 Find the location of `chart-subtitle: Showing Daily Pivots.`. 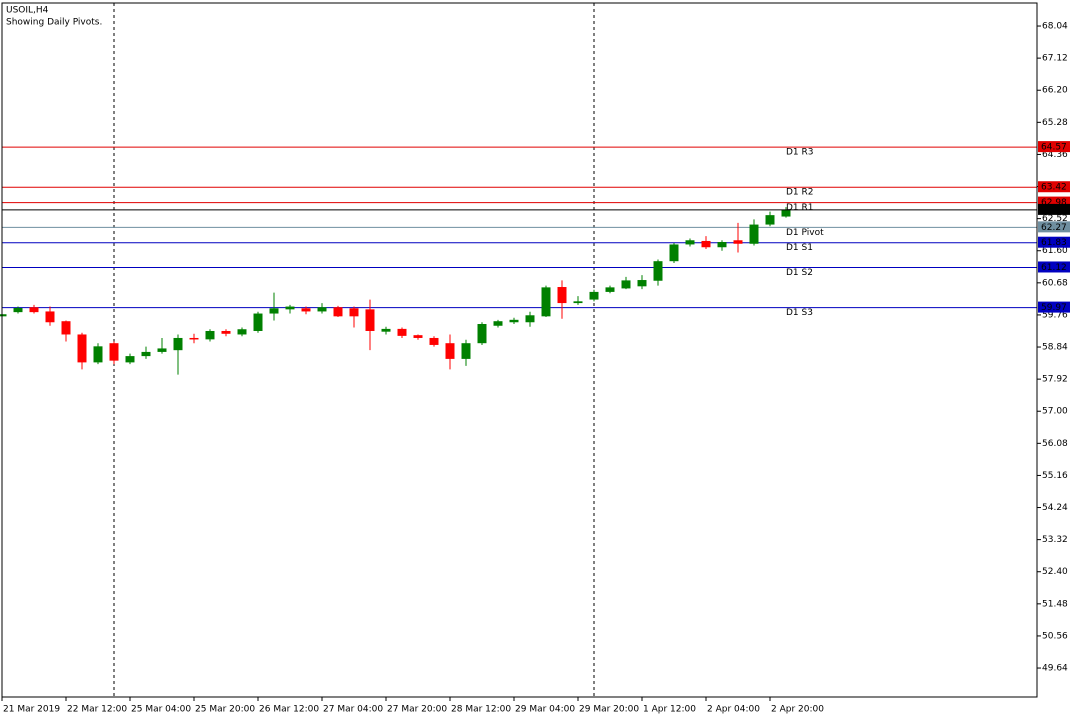

chart-subtitle: Showing Daily Pivots. is located at coordinates (54, 23).